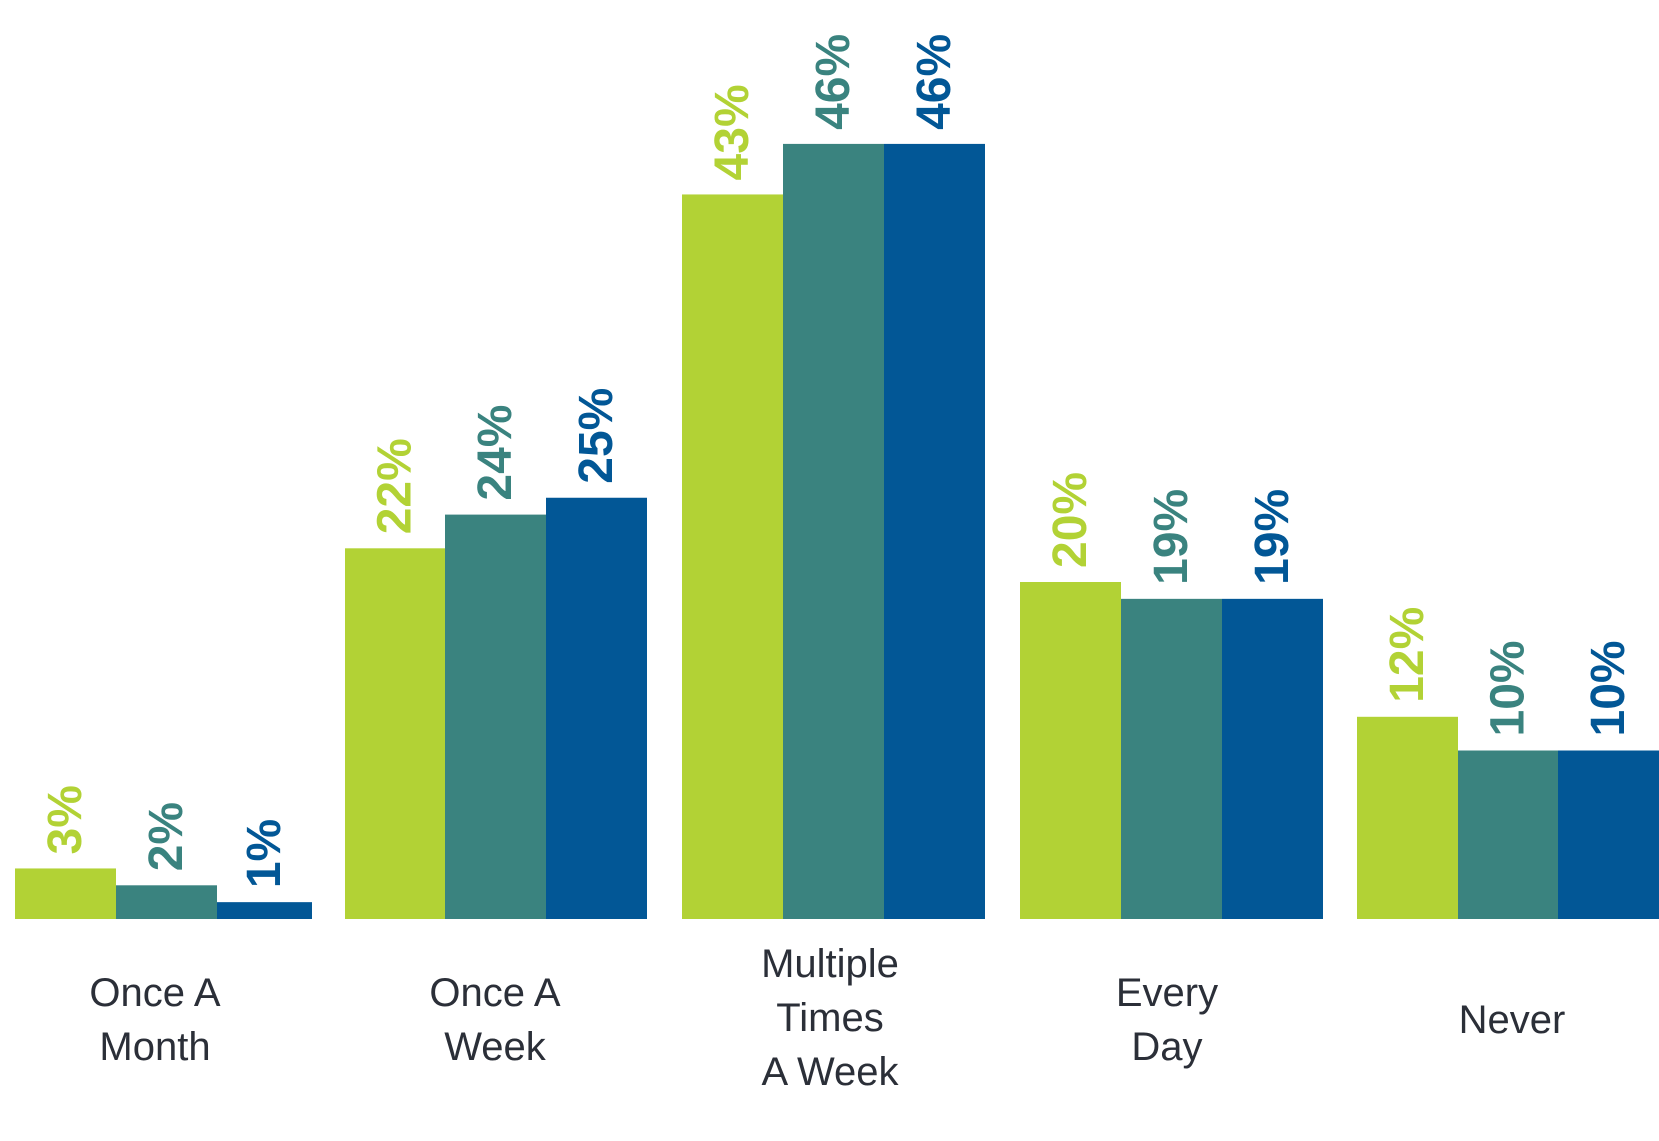 This screenshot has width=1659, height=1141. What do you see at coordinates (1166, 1047) in the screenshot?
I see `category-label-line: Day` at bounding box center [1166, 1047].